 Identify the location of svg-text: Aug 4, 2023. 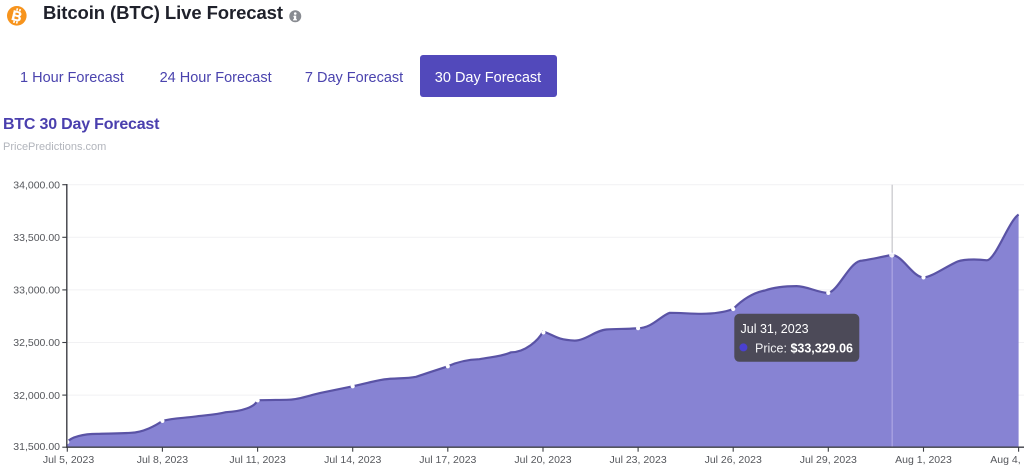
(1007, 460).